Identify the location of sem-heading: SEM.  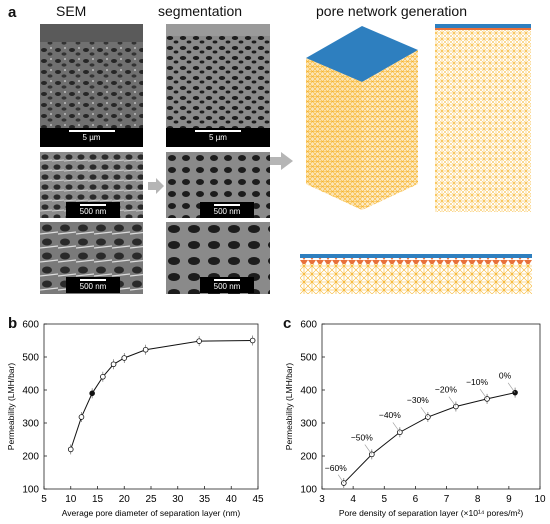
(71, 11).